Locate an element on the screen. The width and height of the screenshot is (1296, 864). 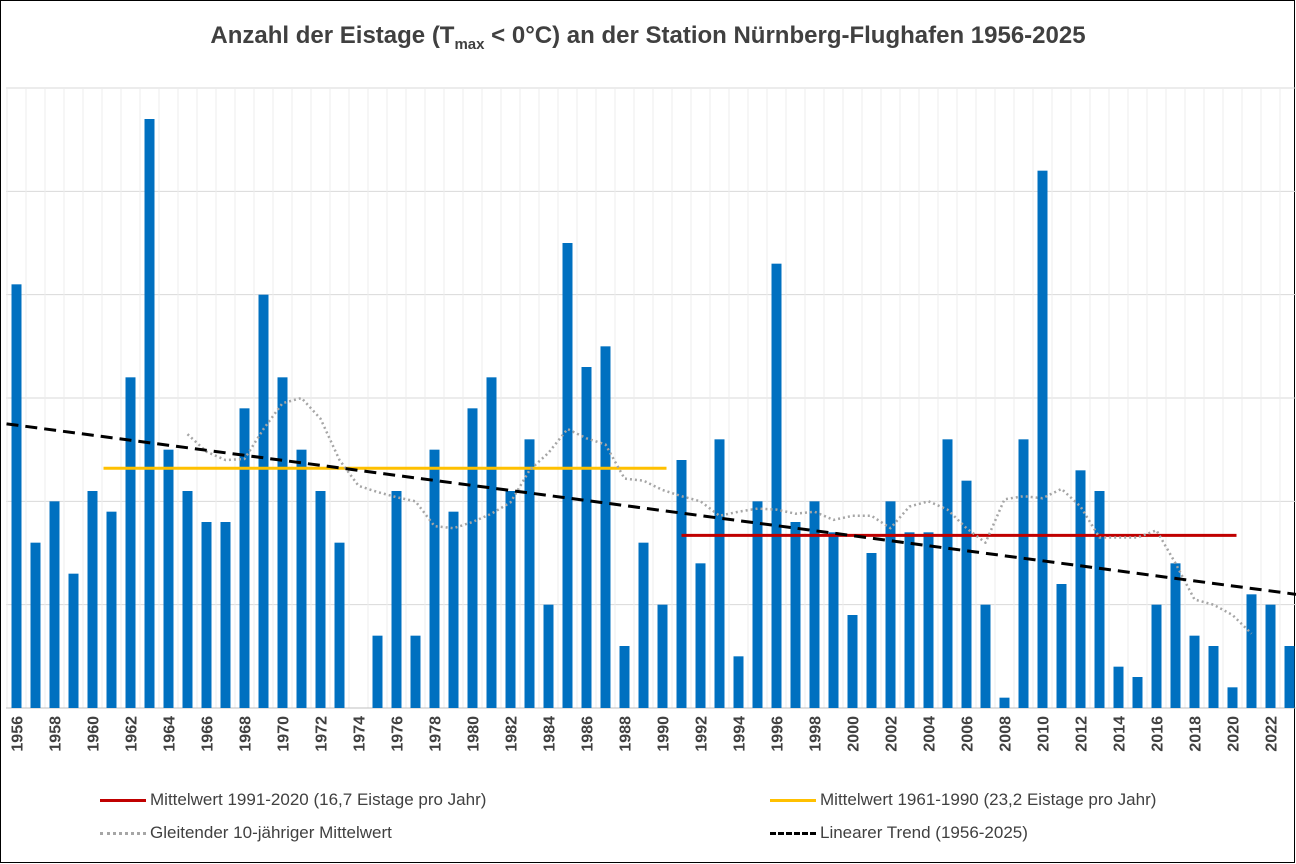
bar-2012 is located at coordinates (1080, 589).